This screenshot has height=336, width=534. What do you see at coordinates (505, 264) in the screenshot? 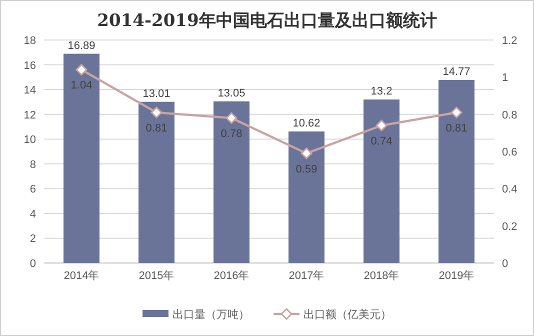
I see `y2-tick-label: 0` at bounding box center [505, 264].